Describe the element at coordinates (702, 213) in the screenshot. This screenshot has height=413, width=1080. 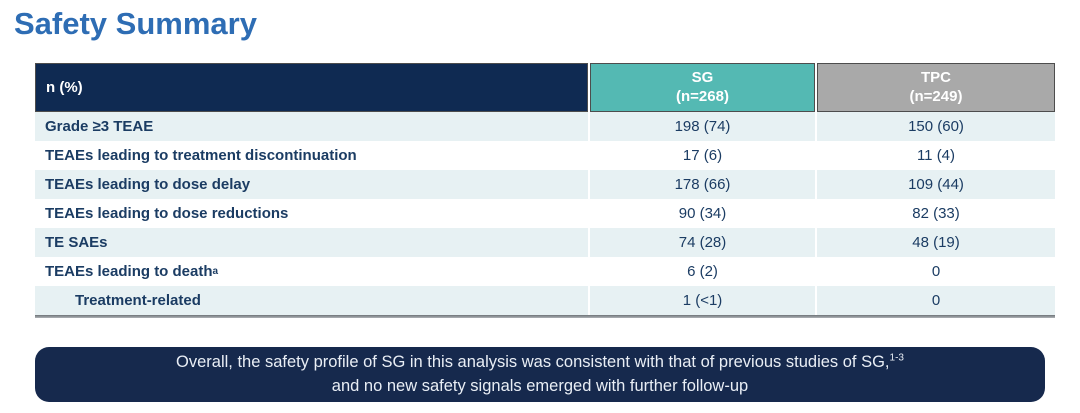
I see `sg-value: 90 (34)` at that location.